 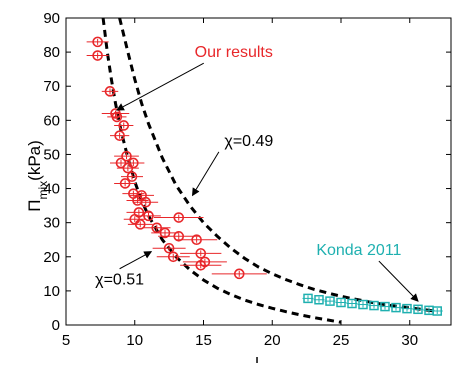 I want to click on y-tick-label: 40, so click(x=51, y=189).